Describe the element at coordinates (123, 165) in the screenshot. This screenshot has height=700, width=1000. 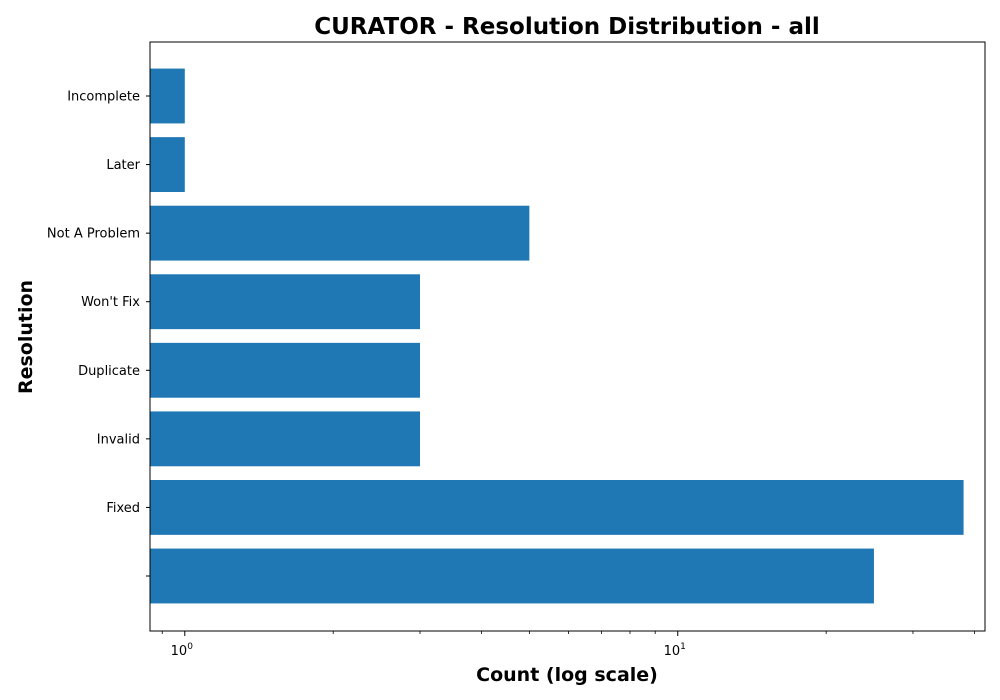
I see `y-tick-label: Later` at that location.